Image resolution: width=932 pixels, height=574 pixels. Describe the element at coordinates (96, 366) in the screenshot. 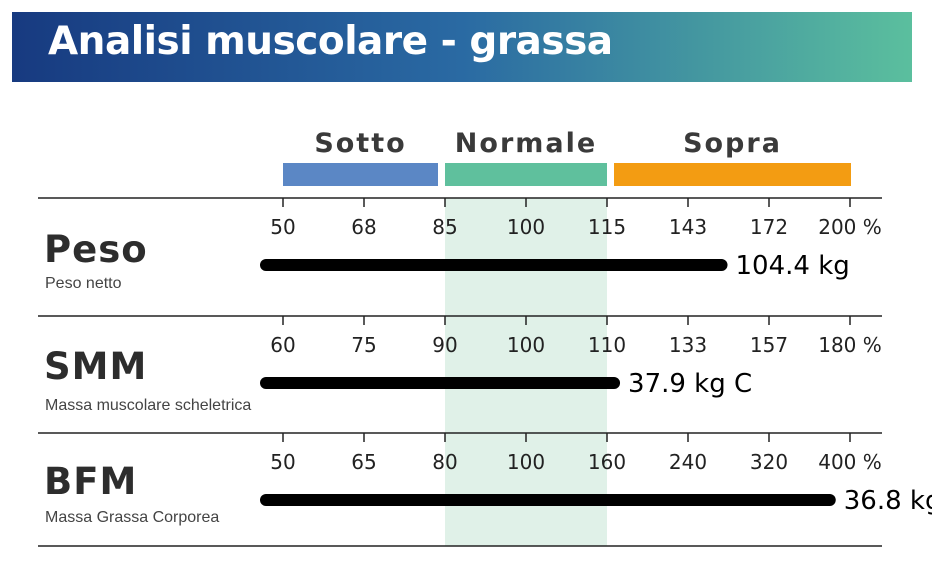

I see `row-label-smm: SMM` at that location.